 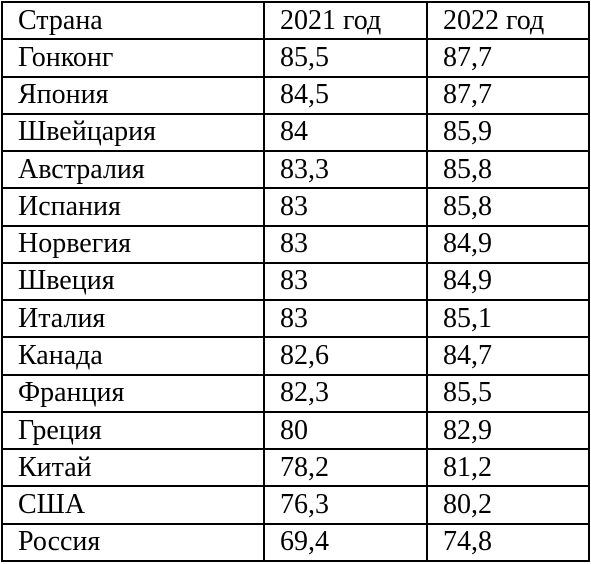 I want to click on value-2021-cell: 84,5, so click(x=345, y=95).